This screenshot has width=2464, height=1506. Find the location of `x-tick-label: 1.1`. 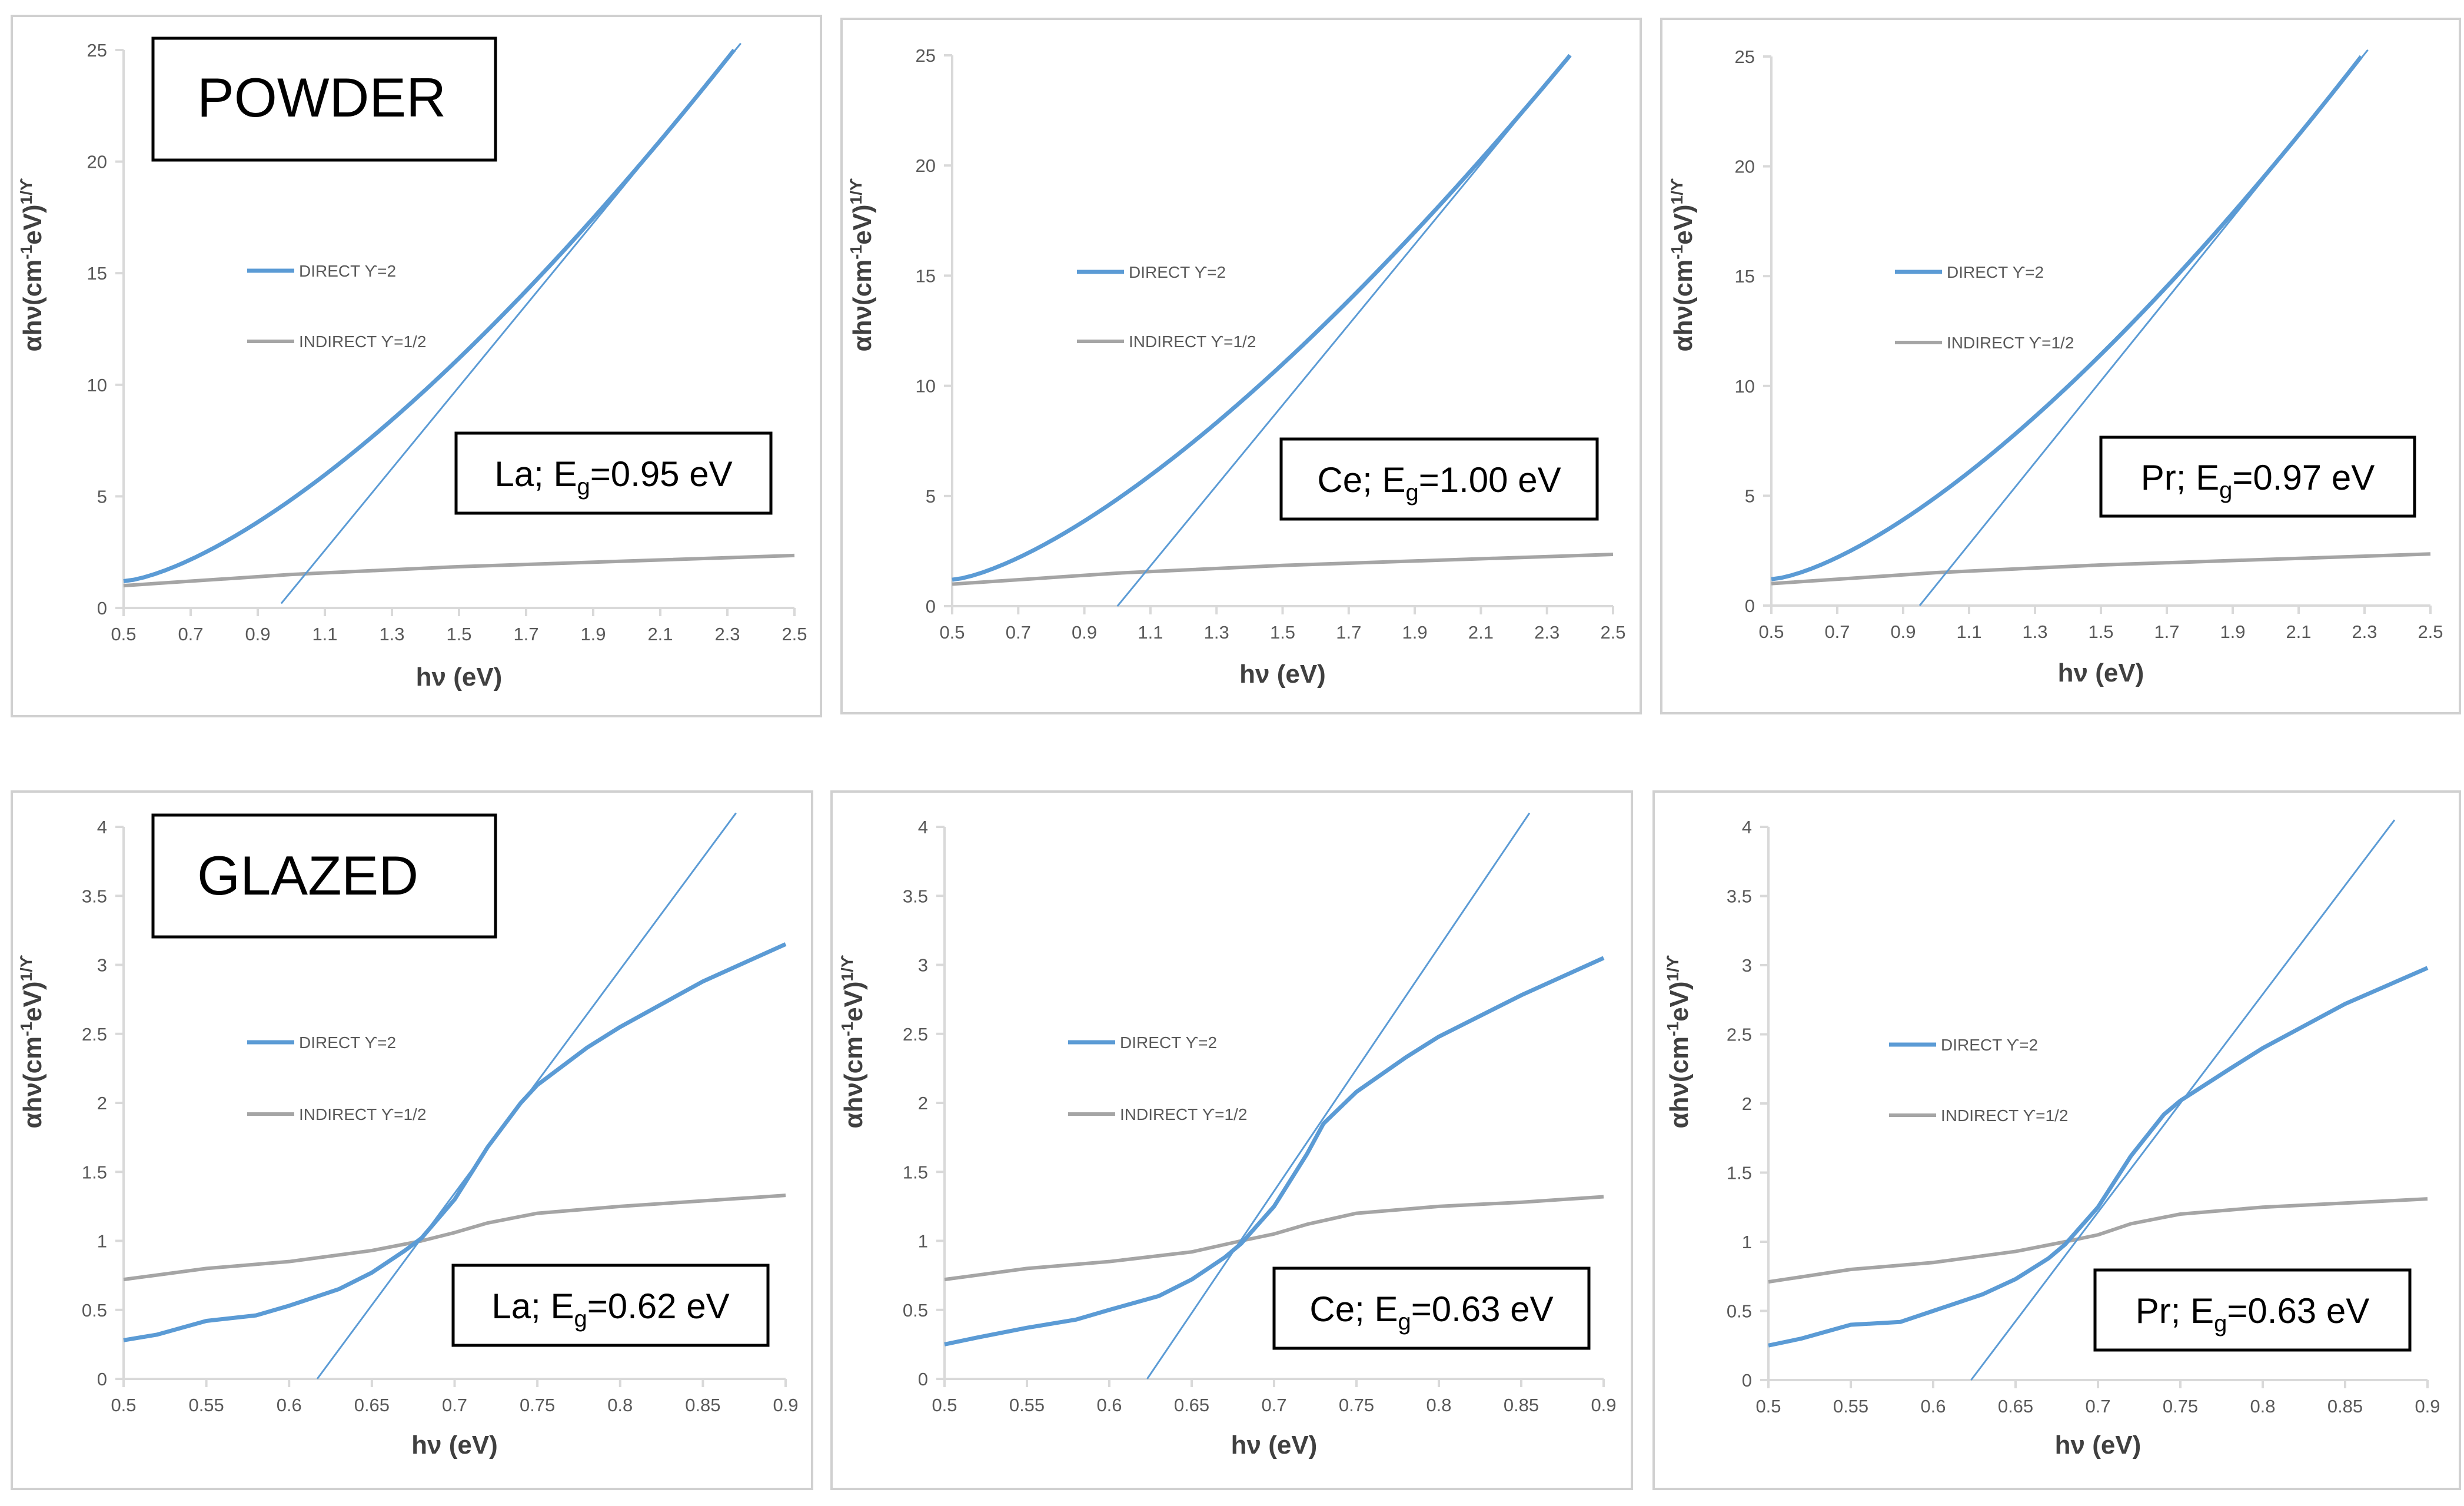

x-tick-label: 1.1 is located at coordinates (1150, 632).